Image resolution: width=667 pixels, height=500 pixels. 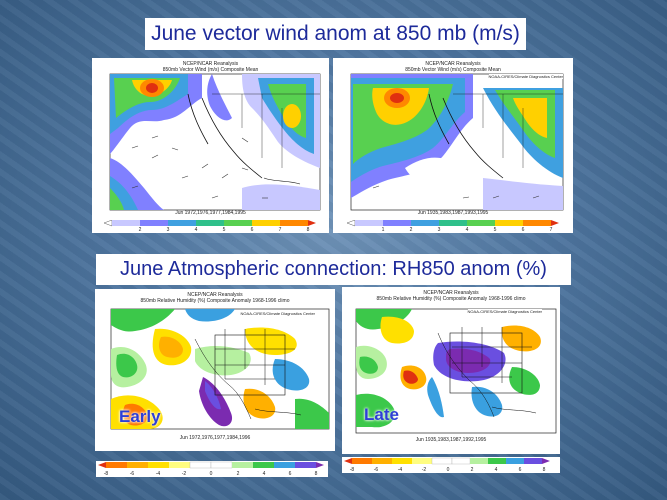 I want to click on rh-early-map, so click(x=220, y=369).